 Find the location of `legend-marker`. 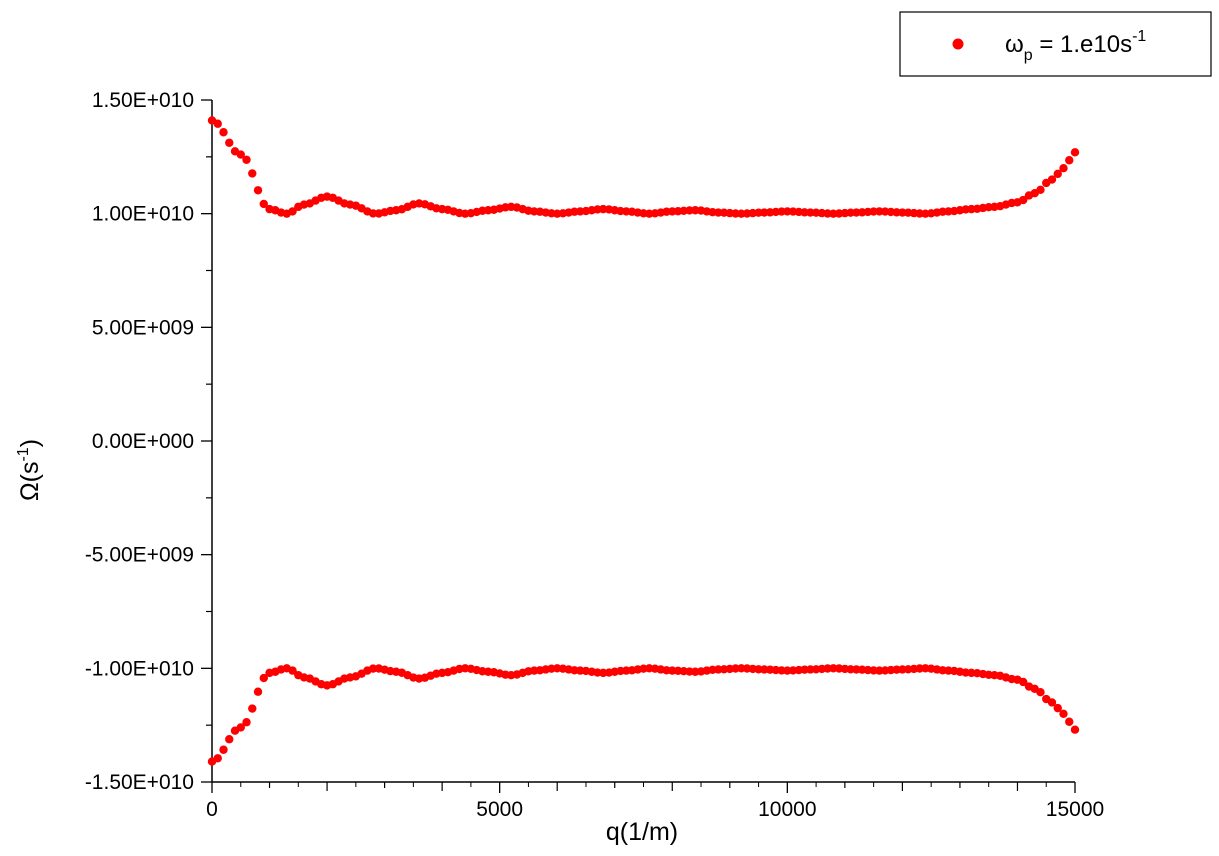

legend-marker is located at coordinates (958, 44).